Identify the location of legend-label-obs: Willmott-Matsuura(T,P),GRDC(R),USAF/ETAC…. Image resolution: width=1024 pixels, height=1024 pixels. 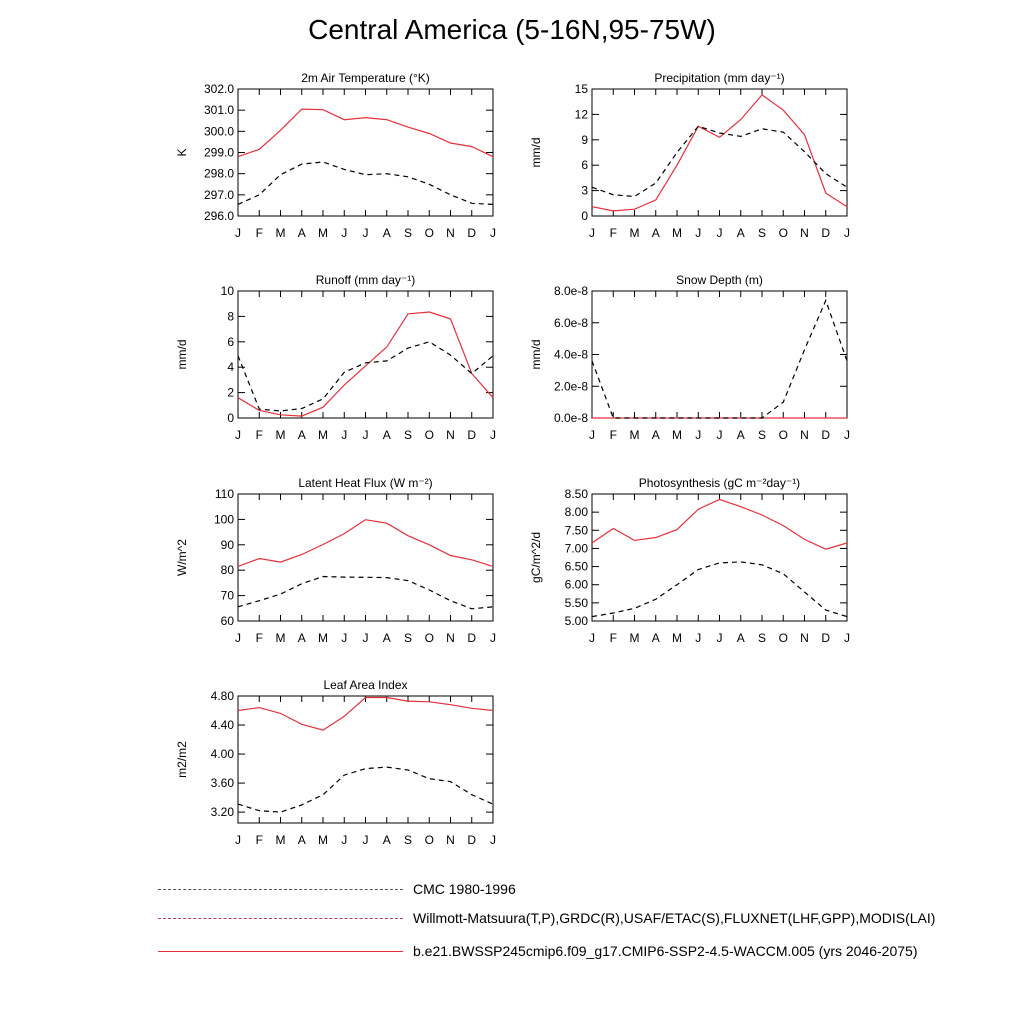
(674, 918).